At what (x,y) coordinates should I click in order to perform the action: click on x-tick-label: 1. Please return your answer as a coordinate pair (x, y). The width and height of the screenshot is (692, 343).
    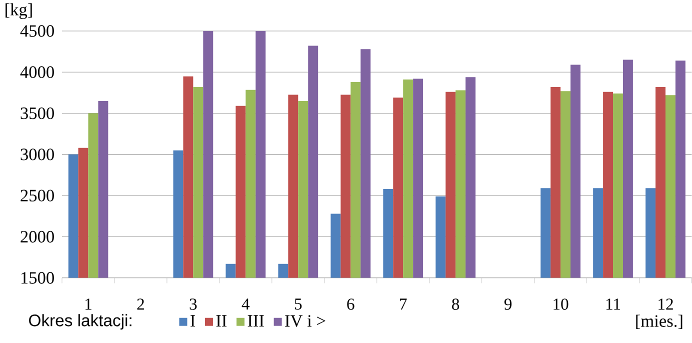
    Looking at the image, I should click on (89, 304).